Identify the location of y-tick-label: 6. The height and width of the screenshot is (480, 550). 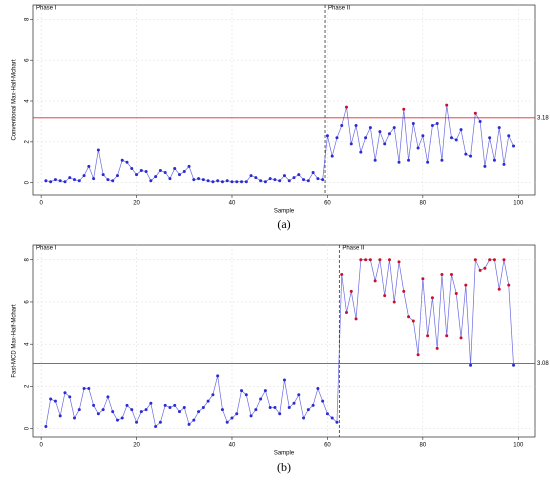
(28, 60).